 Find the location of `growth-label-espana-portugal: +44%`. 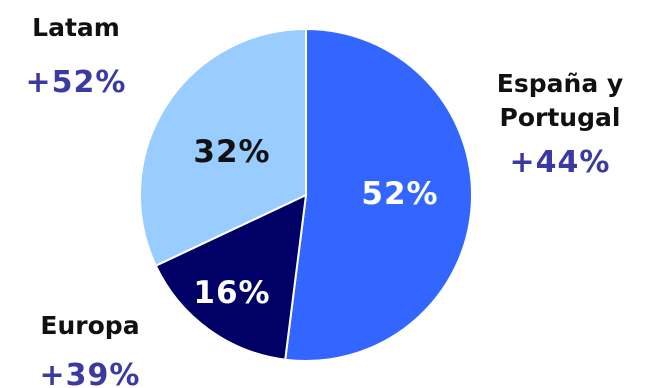

growth-label-espana-portugal: +44% is located at coordinates (560, 162).